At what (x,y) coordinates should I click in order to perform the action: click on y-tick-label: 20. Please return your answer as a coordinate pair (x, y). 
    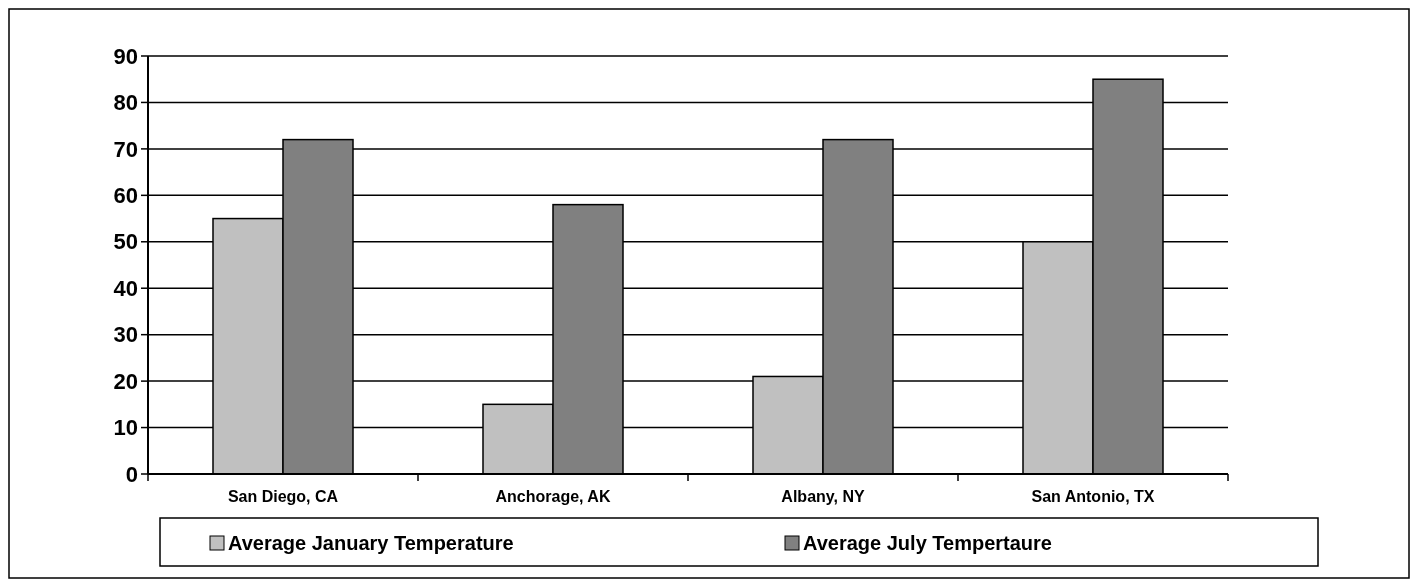
    Looking at the image, I should click on (125, 381).